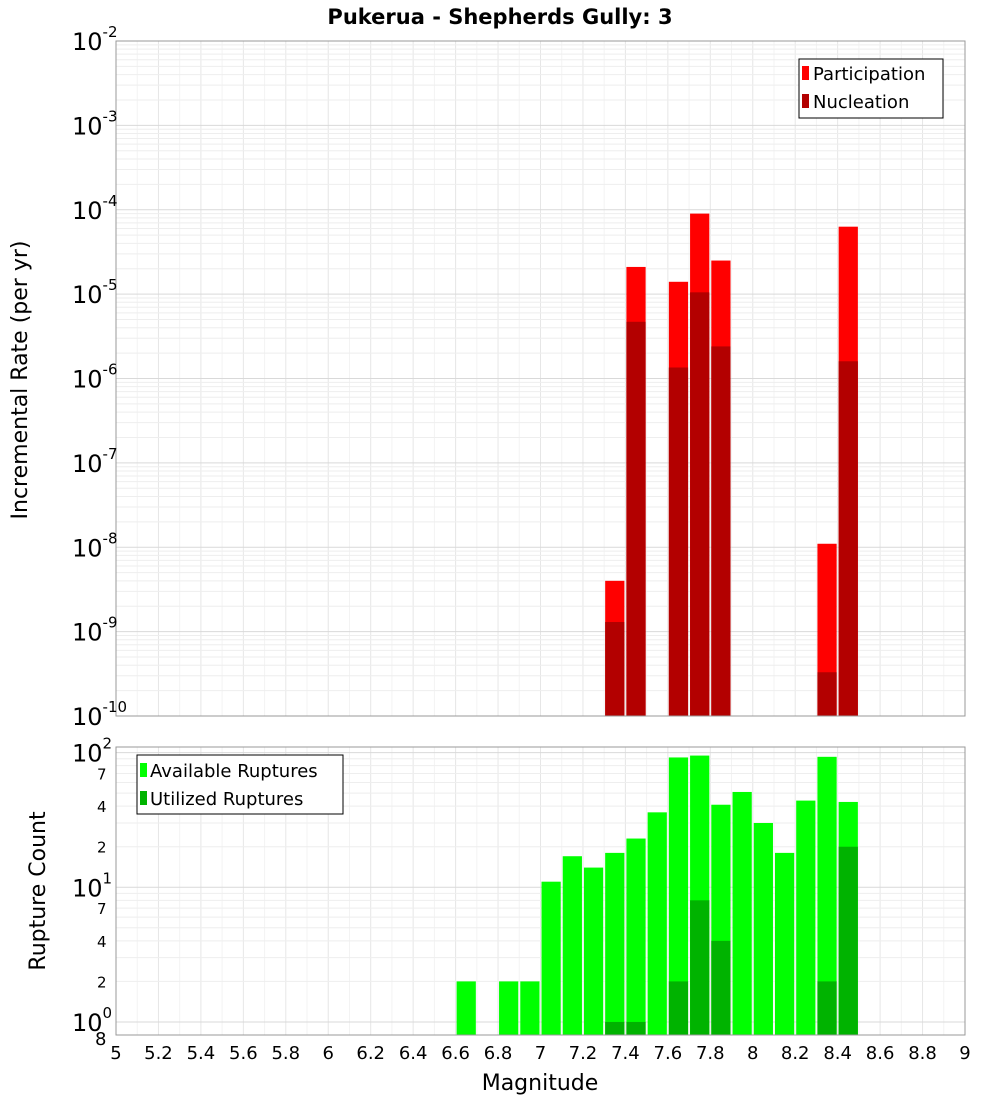 The height and width of the screenshot is (1100, 1000). What do you see at coordinates (95, 39) in the screenshot?
I see `top-y-tick-label: 10⁻²` at bounding box center [95, 39].